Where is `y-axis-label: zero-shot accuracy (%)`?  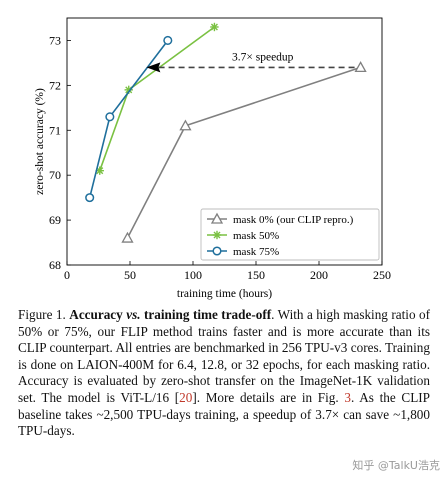 y-axis-label: zero-shot accuracy (%) is located at coordinates (40, 141).